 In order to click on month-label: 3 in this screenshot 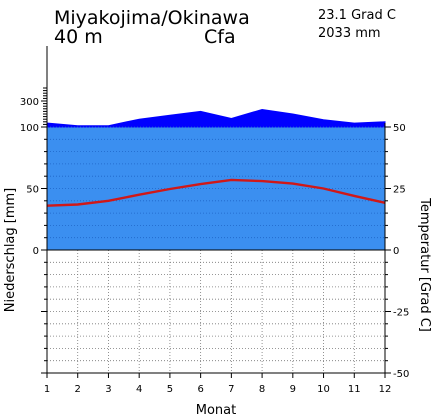, I will do `click(108, 389)`.